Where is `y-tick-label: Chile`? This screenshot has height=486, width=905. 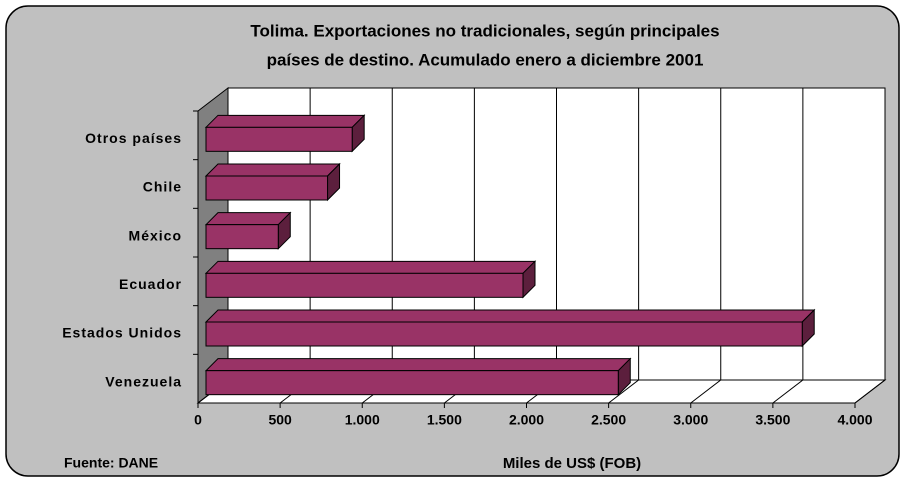 y-tick-label: Chile is located at coordinates (162, 187).